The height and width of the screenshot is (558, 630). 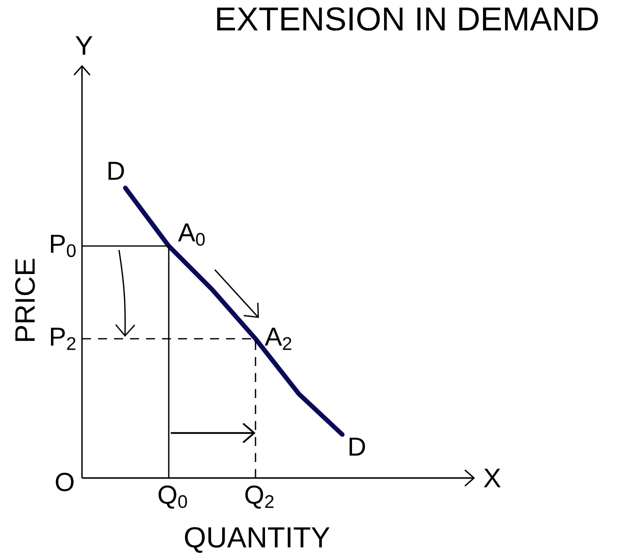 What do you see at coordinates (259, 497) in the screenshot?
I see `x-tick-label: Q$_{2}$` at bounding box center [259, 497].